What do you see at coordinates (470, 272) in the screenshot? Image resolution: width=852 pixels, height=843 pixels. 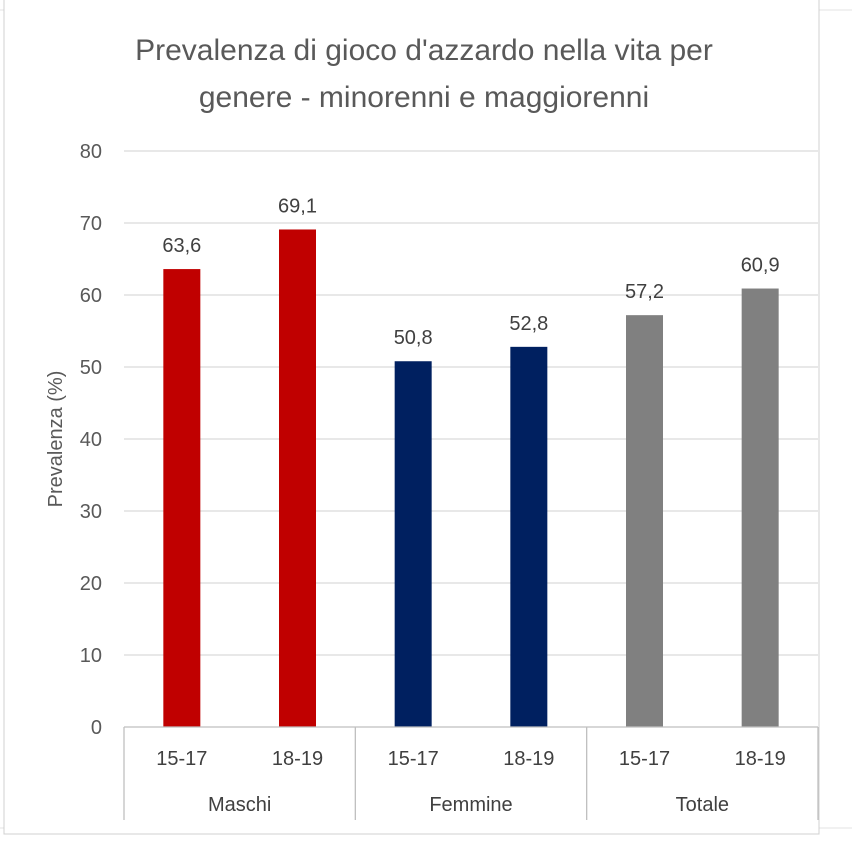 I see `data-labels: 63,6 69,1 50,8 52,8 57,2 60,9` at bounding box center [470, 272].